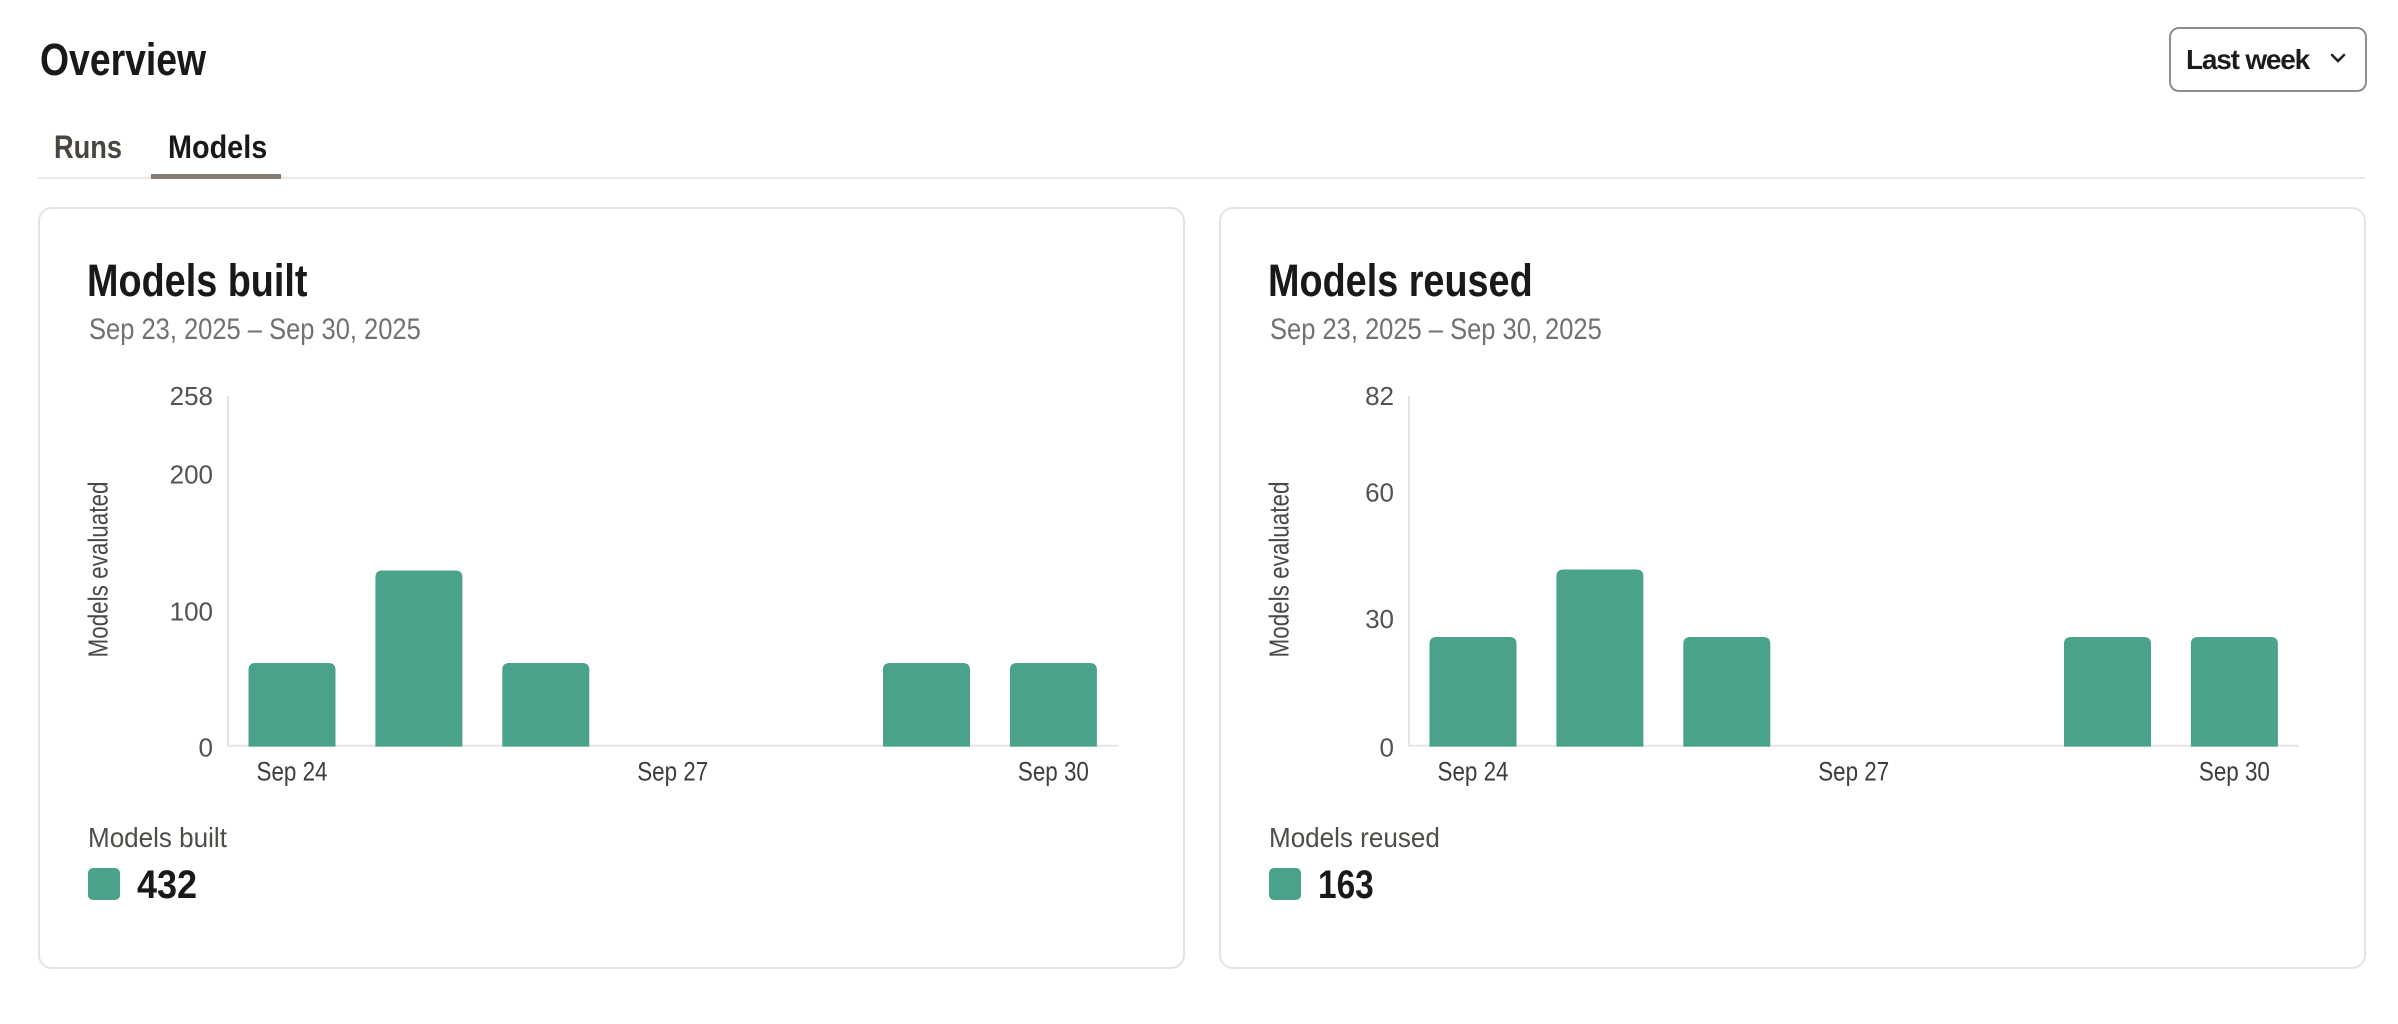 This screenshot has width=2398, height=1024. Describe the element at coordinates (191, 611) in the screenshot. I see `svg-text: 100` at that location.